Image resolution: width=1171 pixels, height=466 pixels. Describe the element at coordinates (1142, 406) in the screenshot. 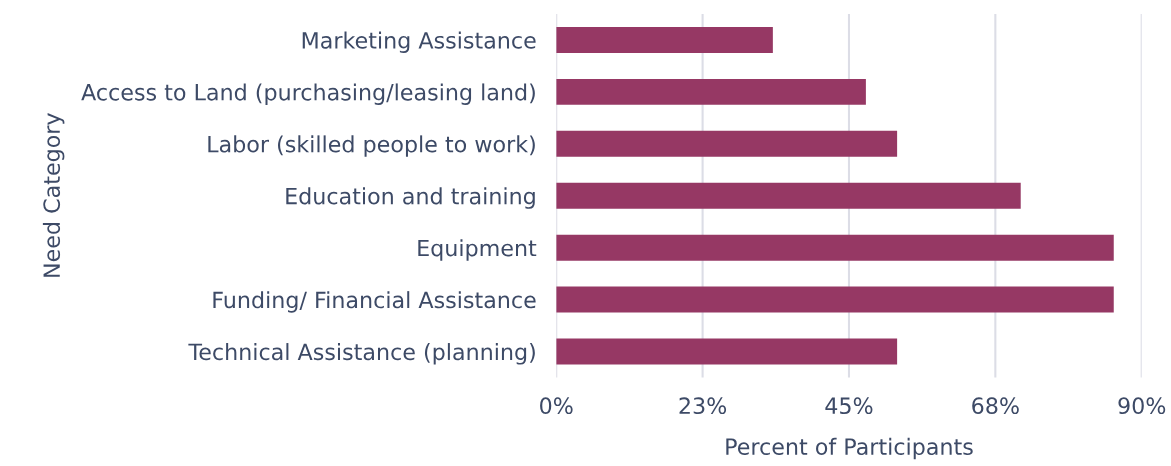

I see `x-tick-label: 90%` at that location.